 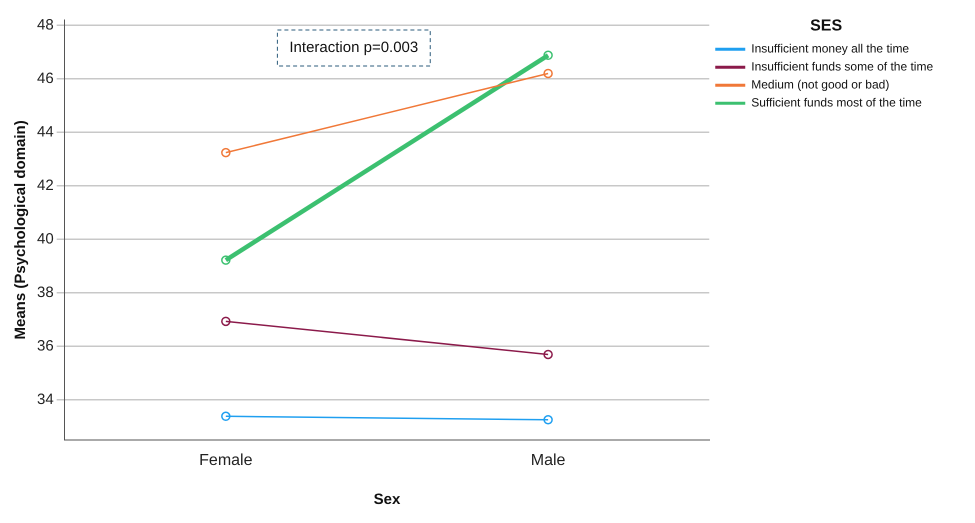 I want to click on y-axis-title: Means (Psychological domain), so click(x=21, y=230).